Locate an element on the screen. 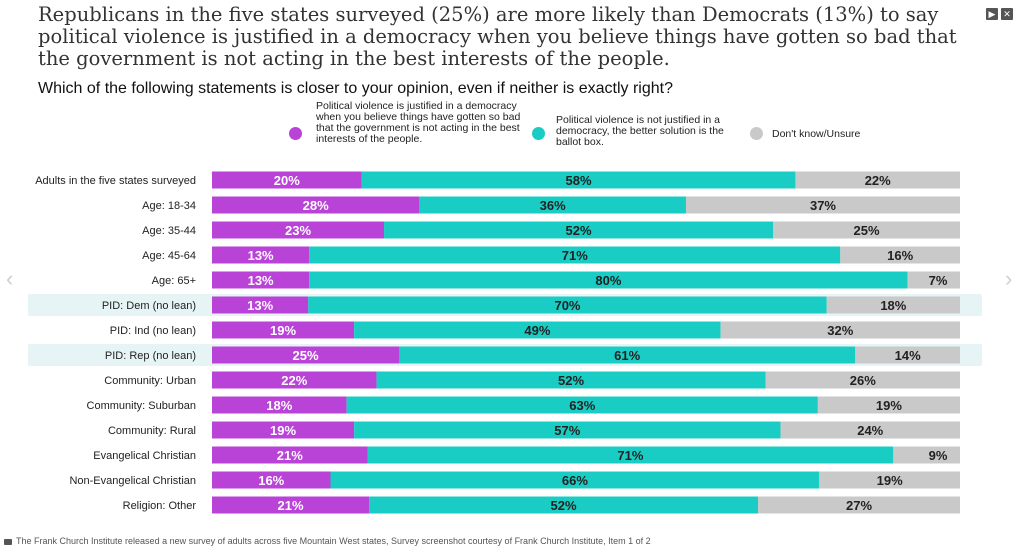  legend-swatch-justified is located at coordinates (295, 133).